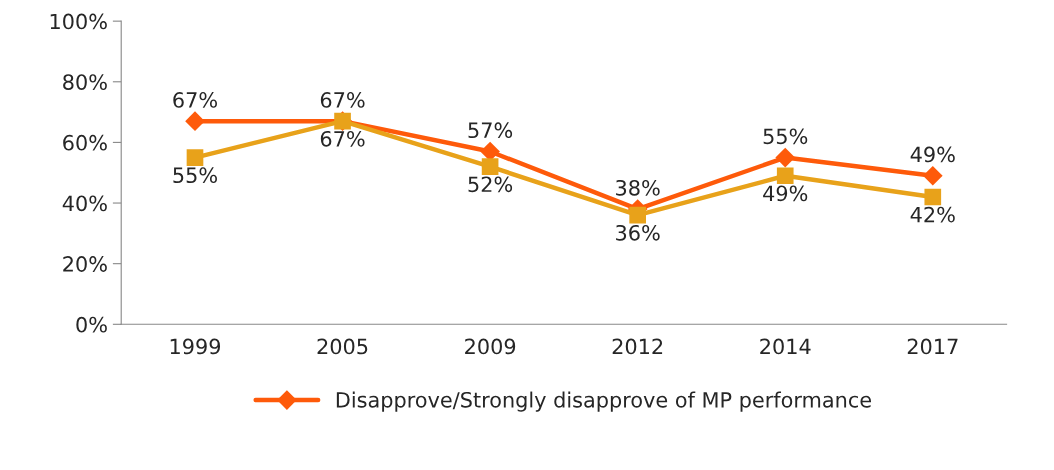  I want to click on data-label: 38%, so click(638, 187).